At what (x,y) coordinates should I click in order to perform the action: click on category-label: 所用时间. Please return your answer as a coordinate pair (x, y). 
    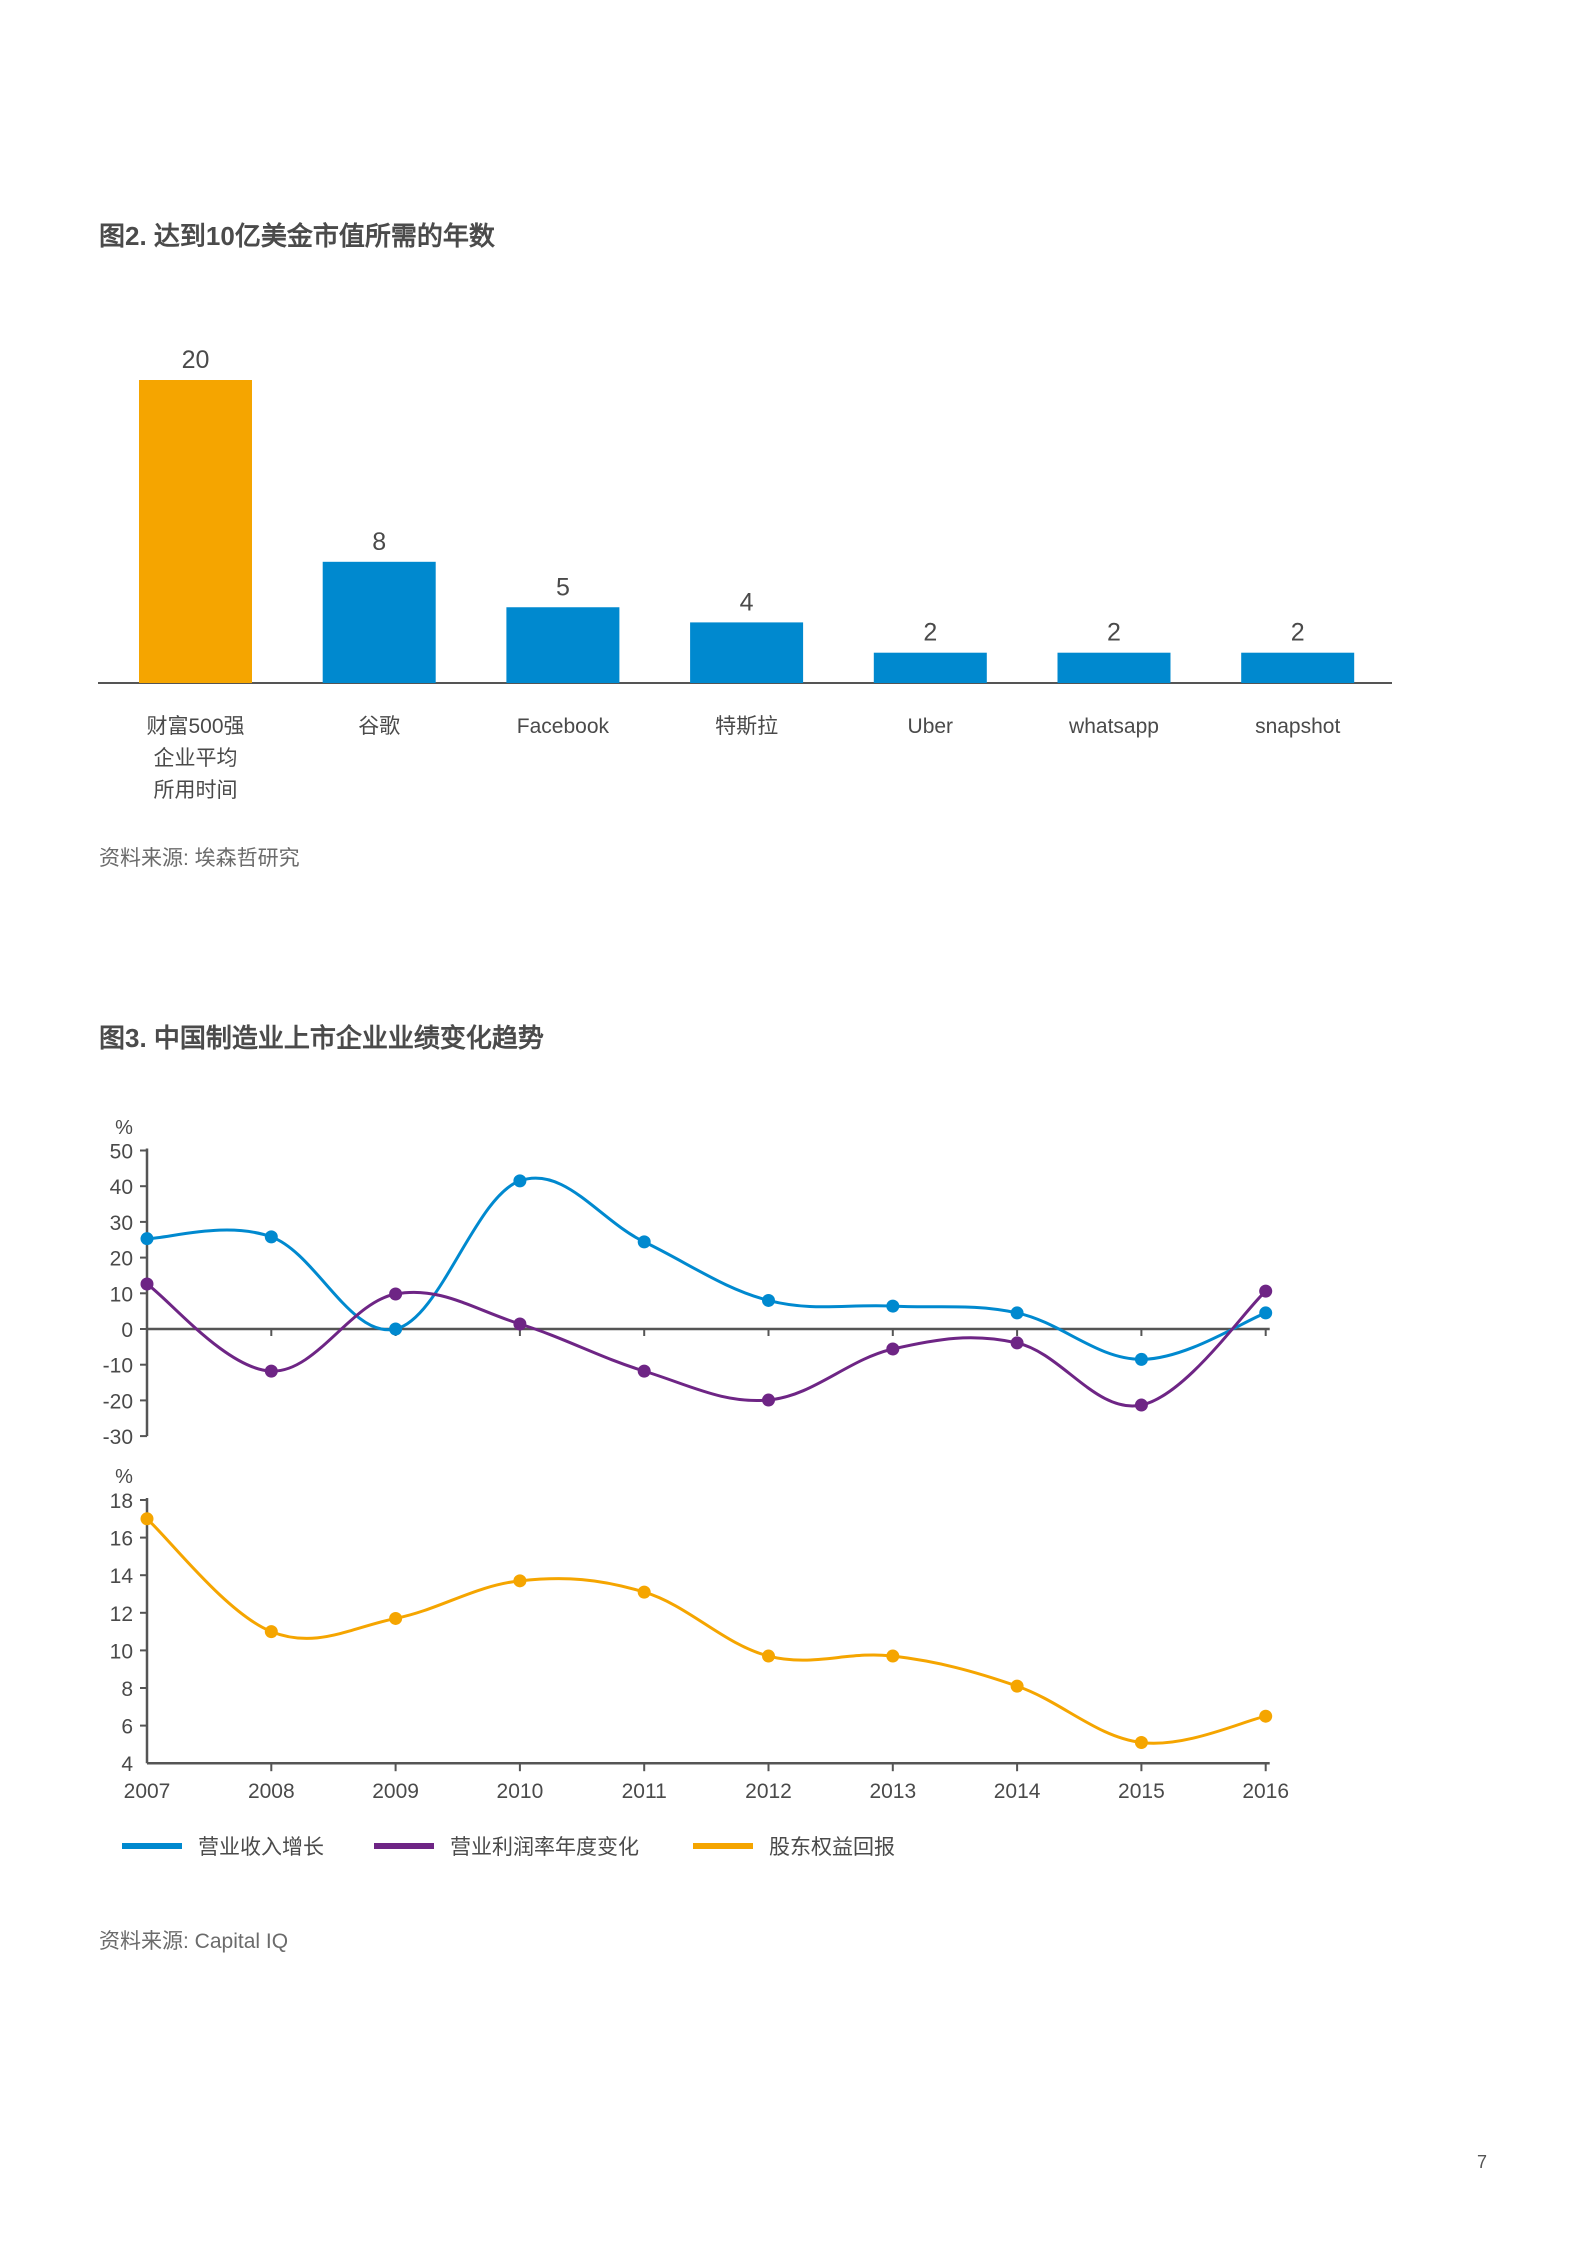
    Looking at the image, I should click on (196, 790).